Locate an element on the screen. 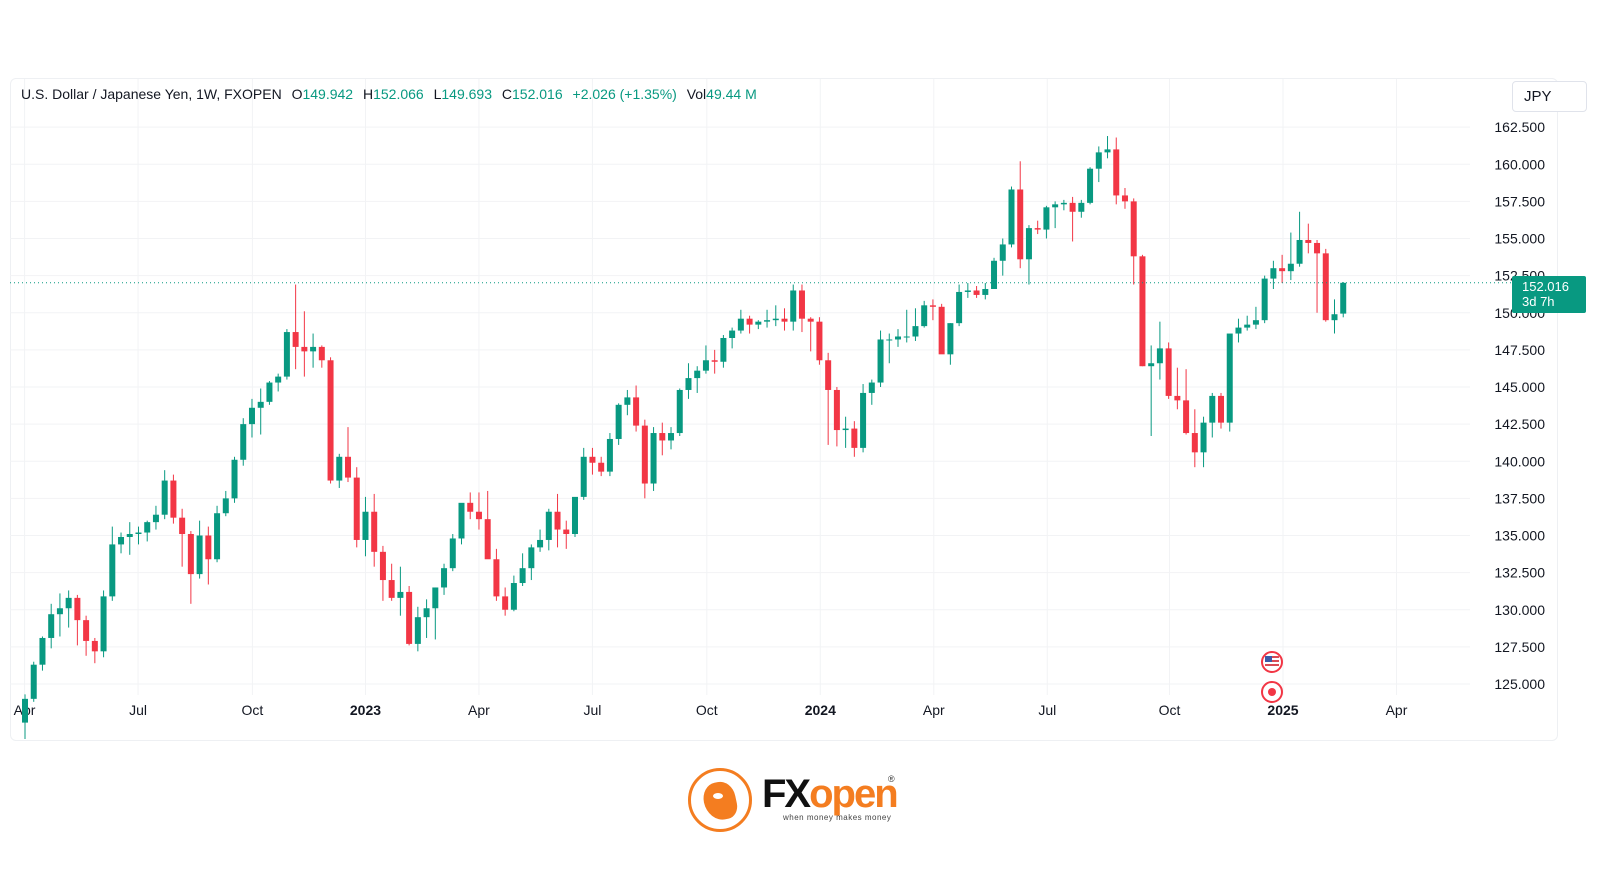 The image size is (1600, 879). high-value: 152.066 is located at coordinates (398, 94).